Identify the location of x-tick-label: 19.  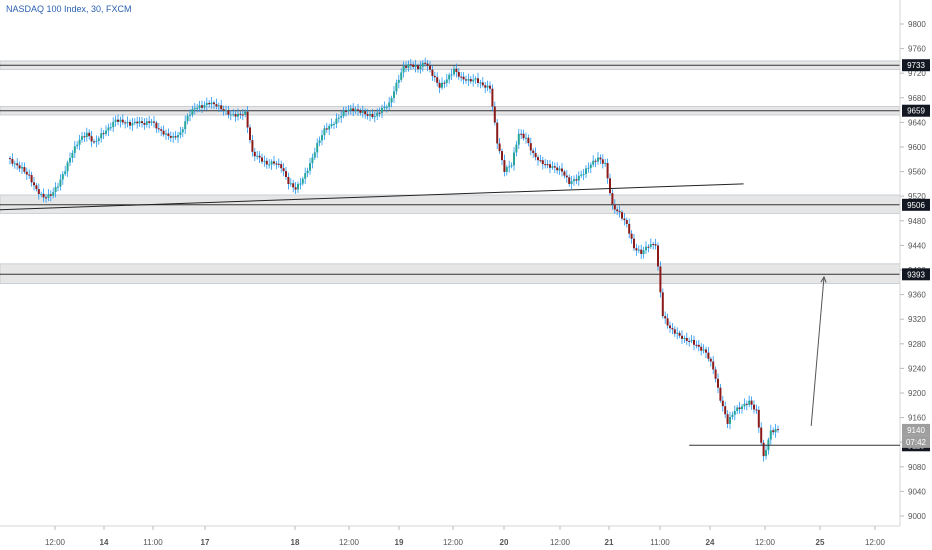
(399, 542).